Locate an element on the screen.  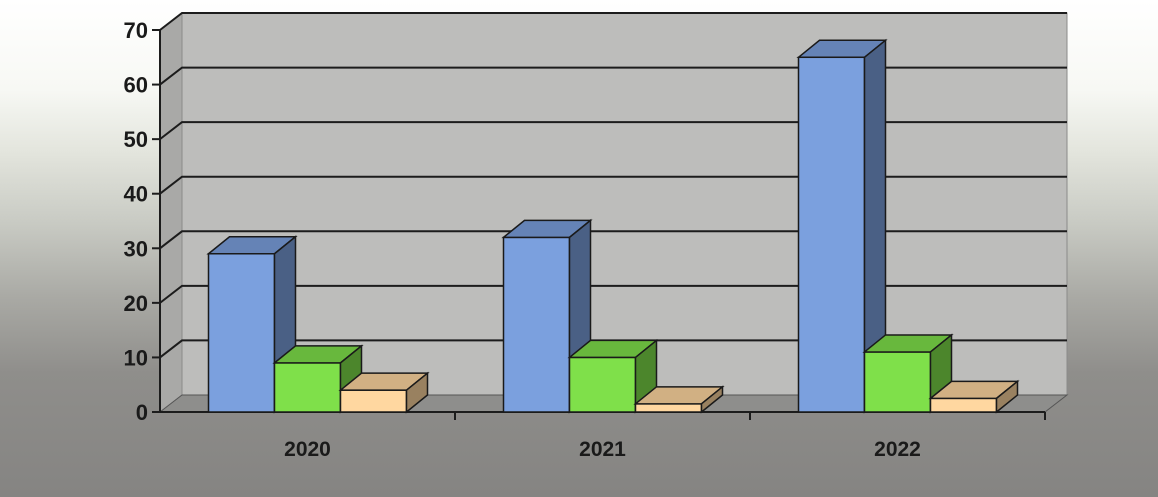
side-wall is located at coordinates (171, 212).